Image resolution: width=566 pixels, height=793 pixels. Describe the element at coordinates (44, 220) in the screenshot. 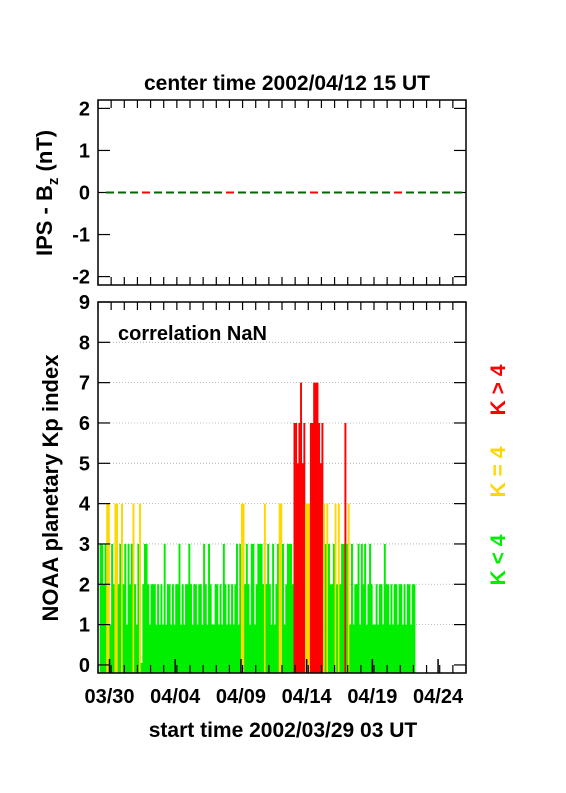

I see `ips-ylabel-main: IPS - B` at that location.